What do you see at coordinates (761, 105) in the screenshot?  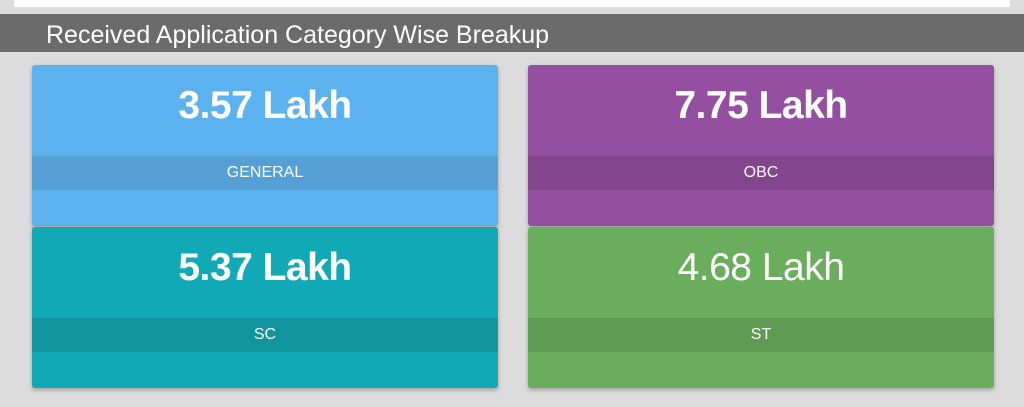 I see `card-value: 7.75 Lakh` at bounding box center [761, 105].